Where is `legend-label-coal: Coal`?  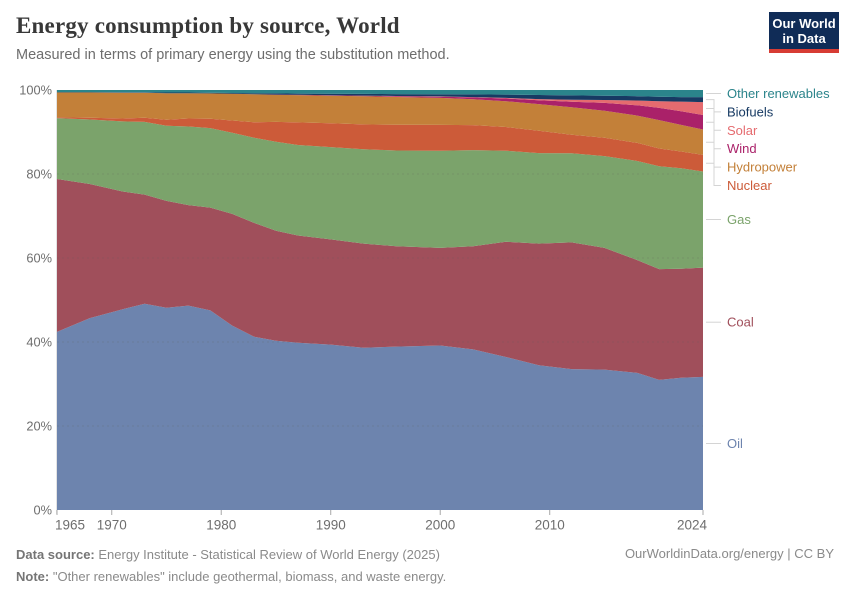 legend-label-coal: Coal is located at coordinates (740, 322).